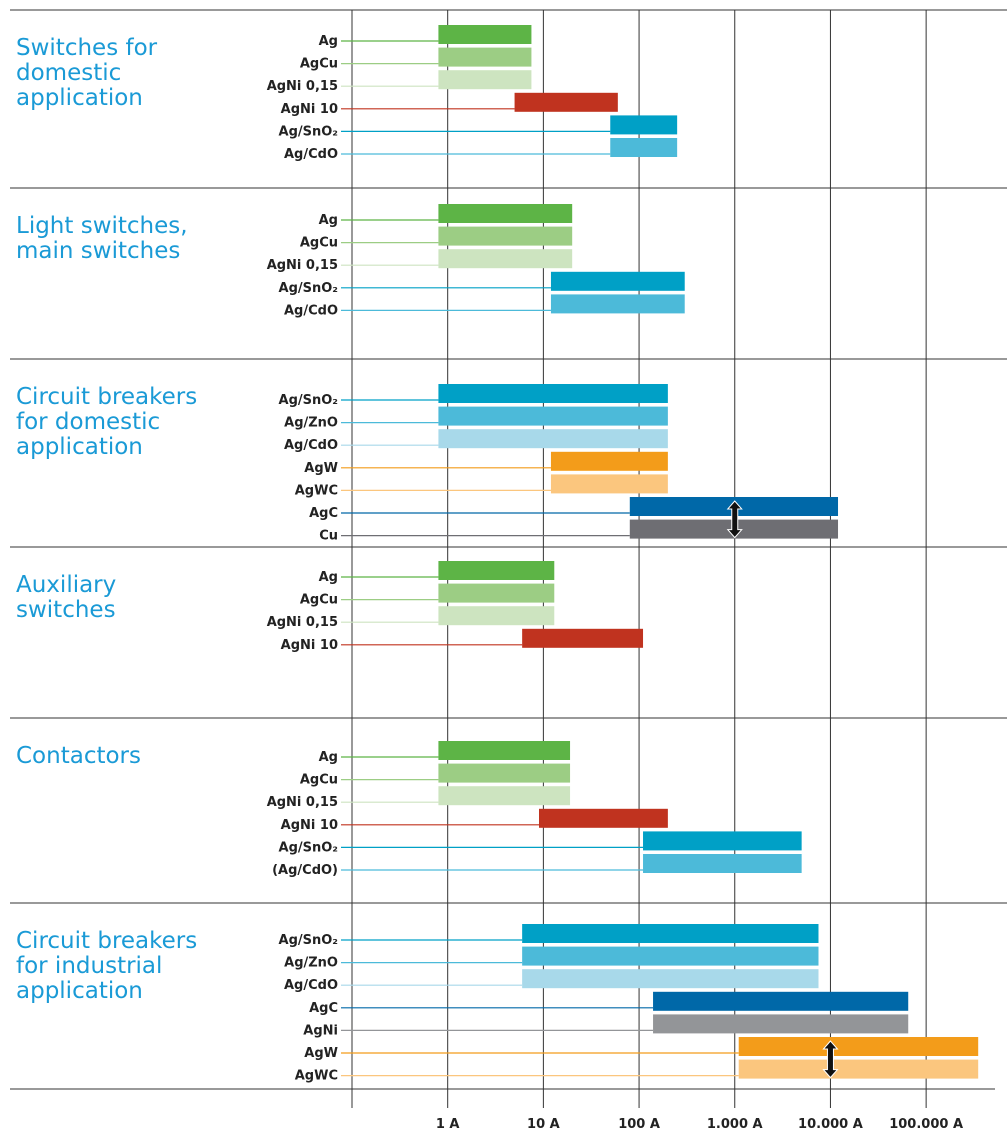 Image resolution: width=1007 pixels, height=1134 pixels. What do you see at coordinates (102, 226) in the screenshot?
I see `group-title: Light switches,` at bounding box center [102, 226].